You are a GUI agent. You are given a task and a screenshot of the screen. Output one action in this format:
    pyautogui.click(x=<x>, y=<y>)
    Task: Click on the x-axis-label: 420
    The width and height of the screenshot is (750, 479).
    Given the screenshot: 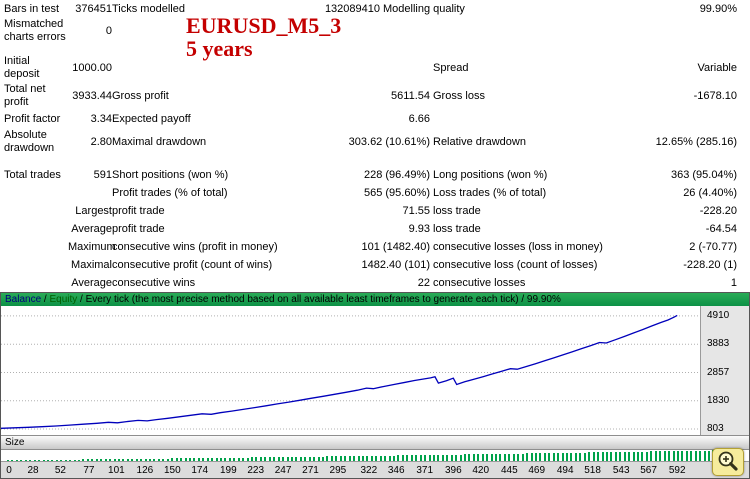 What is the action you would take?
    pyautogui.click(x=481, y=470)
    